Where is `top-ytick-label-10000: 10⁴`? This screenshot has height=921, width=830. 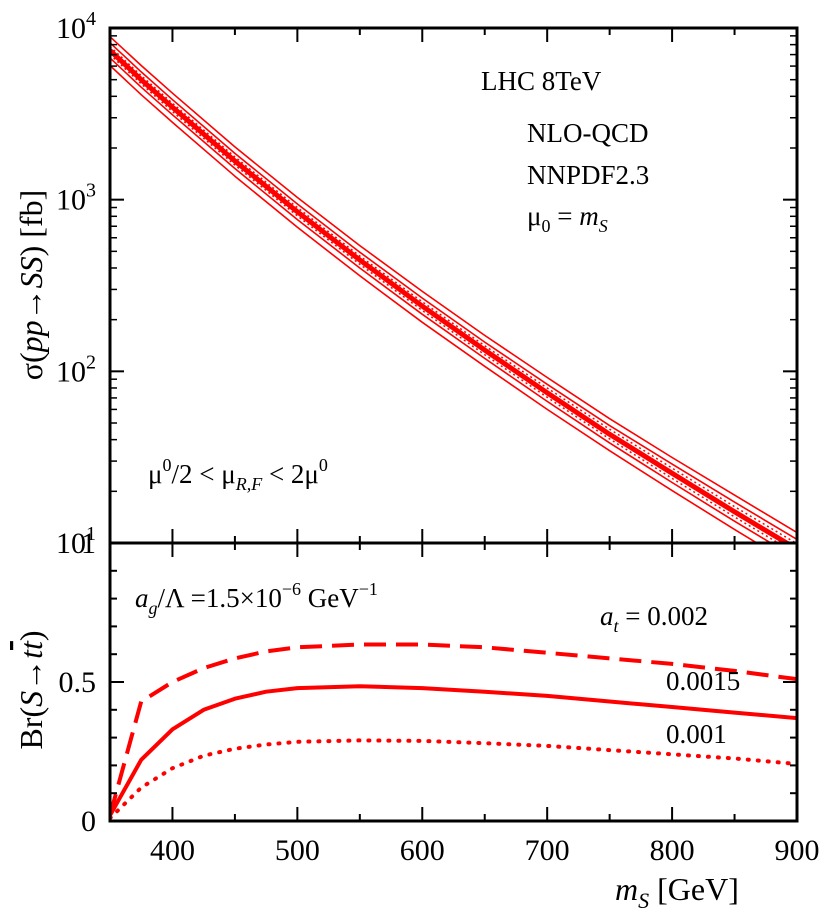 top-ytick-label-10000: 10⁴ is located at coordinates (76, 26).